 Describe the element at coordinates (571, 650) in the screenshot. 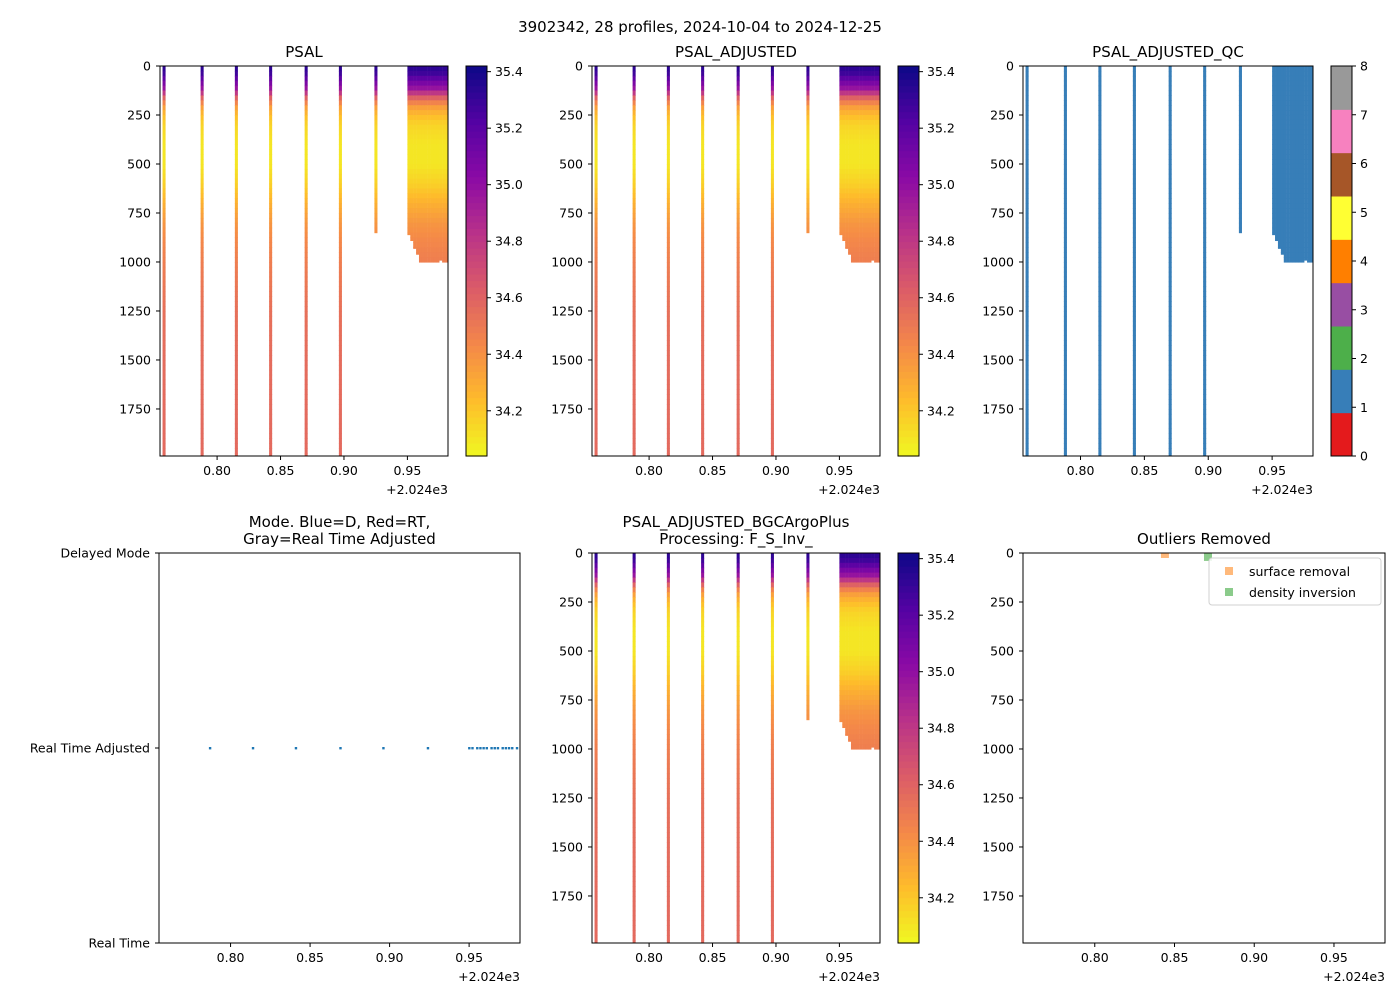

I see `y-tick-label: 500` at that location.